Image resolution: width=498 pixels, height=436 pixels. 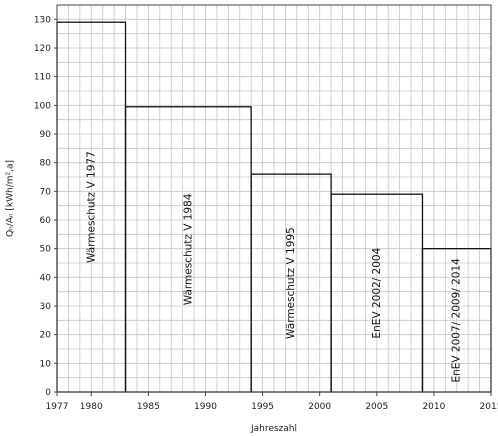 What do you see at coordinates (46, 336) in the screenshot?
I see `y-tick-label: 20` at bounding box center [46, 336].